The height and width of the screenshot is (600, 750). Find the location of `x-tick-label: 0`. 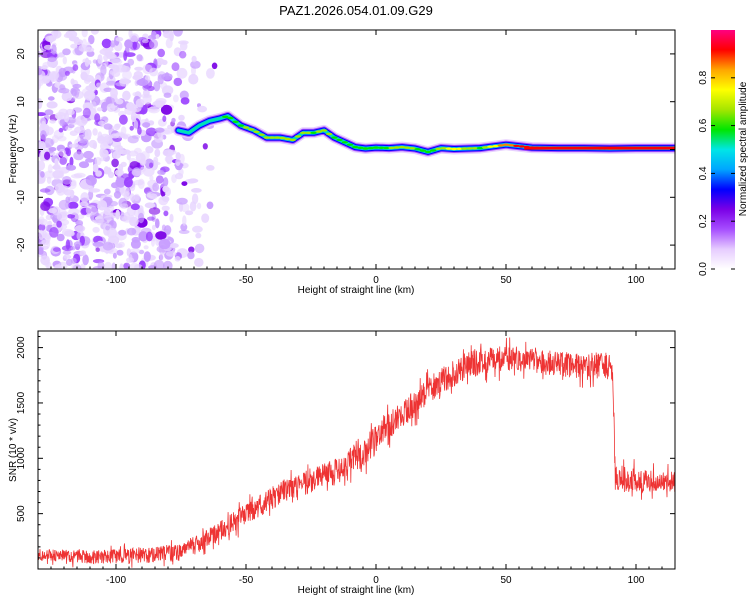

x-tick-label: 0 is located at coordinates (376, 280).